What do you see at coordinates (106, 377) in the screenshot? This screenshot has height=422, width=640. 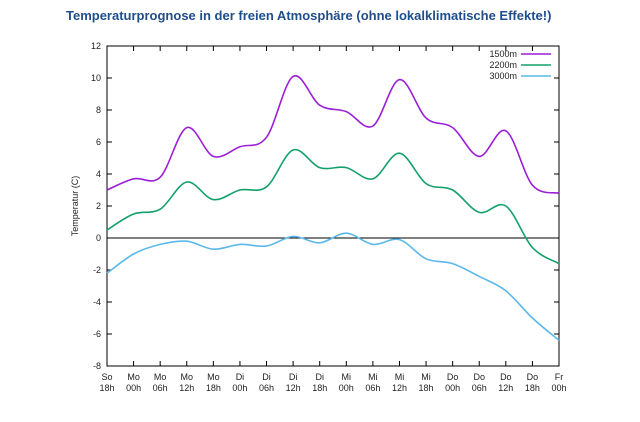 I see `x-tick-label-day: So` at bounding box center [106, 377].